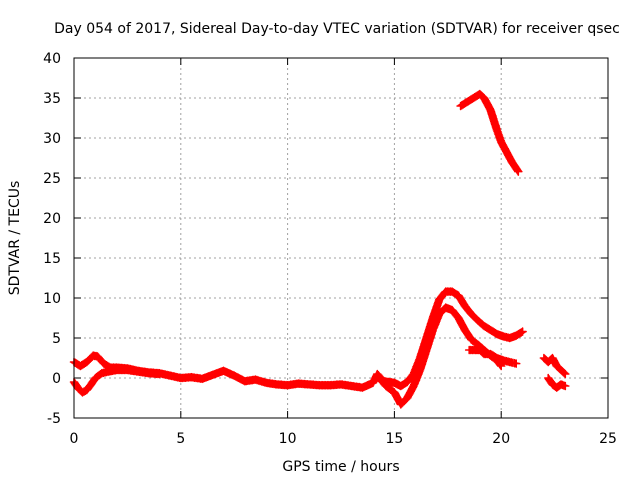 The height and width of the screenshot is (480, 640). Describe the element at coordinates (180, 439) in the screenshot. I see `x-tick-label: 5` at that location.